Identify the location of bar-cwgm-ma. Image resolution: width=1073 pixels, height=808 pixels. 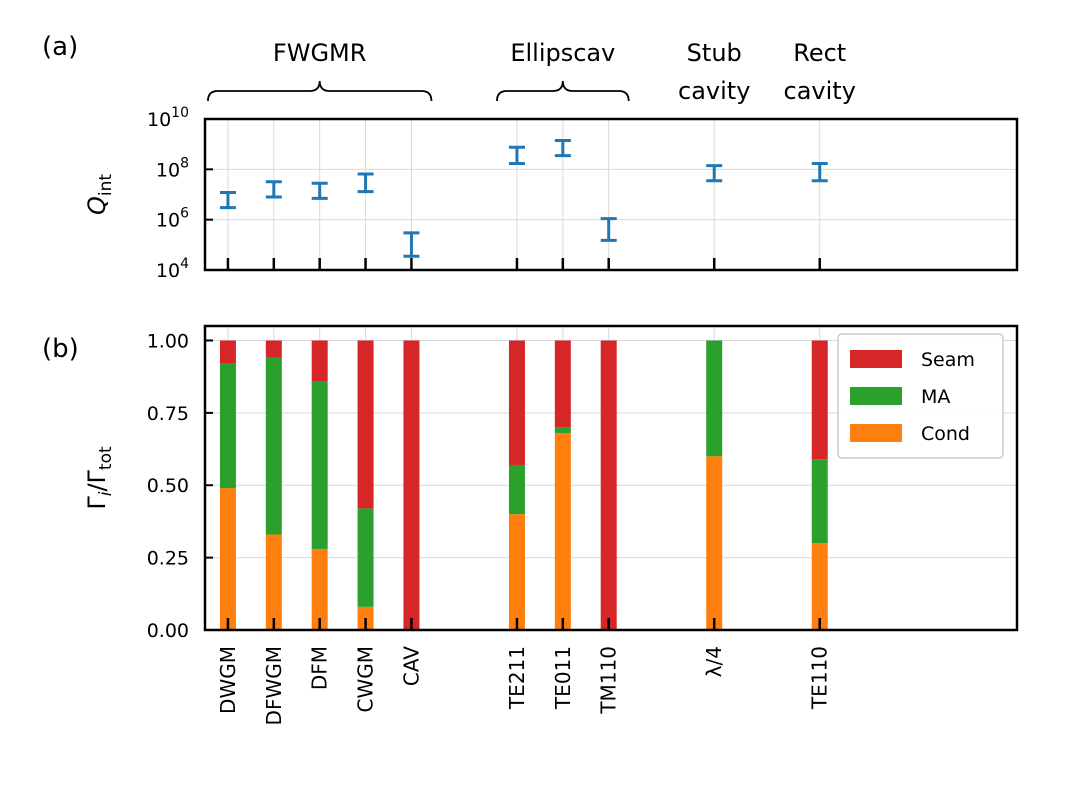
(365, 557).